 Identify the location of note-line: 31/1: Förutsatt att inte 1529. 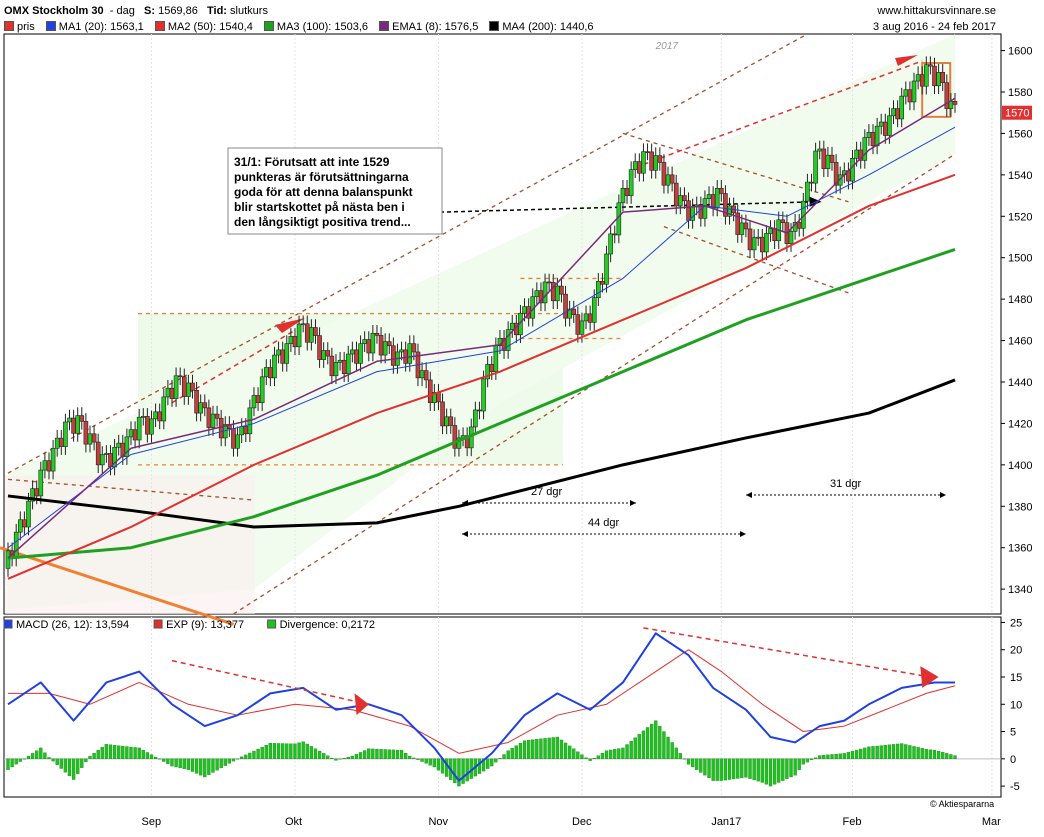
(312, 162).